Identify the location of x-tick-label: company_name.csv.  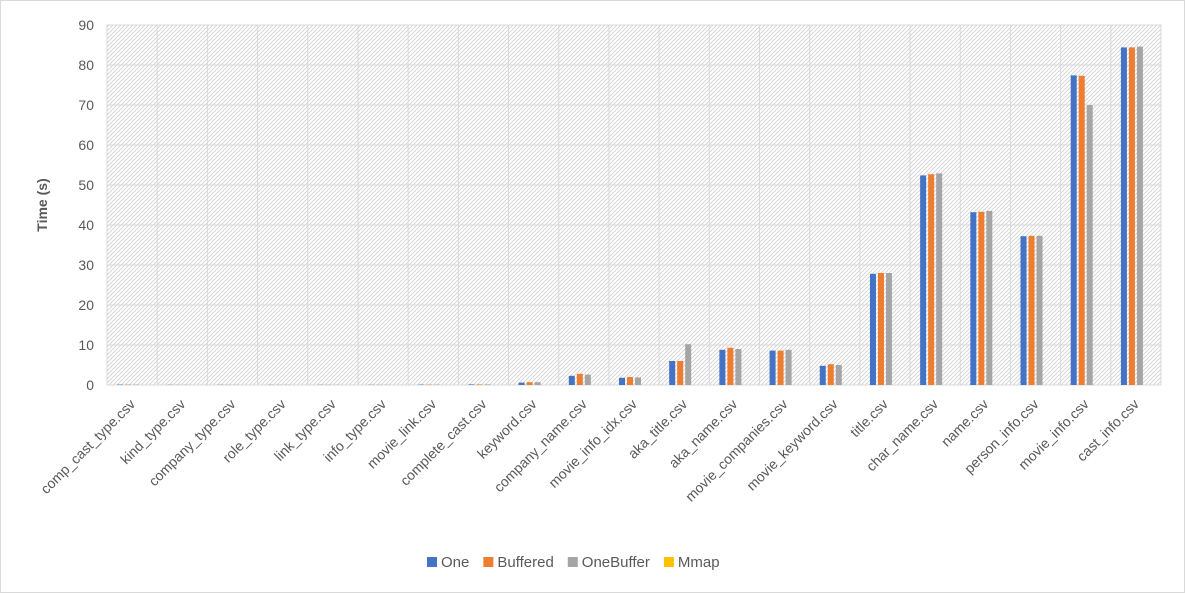
(540, 445).